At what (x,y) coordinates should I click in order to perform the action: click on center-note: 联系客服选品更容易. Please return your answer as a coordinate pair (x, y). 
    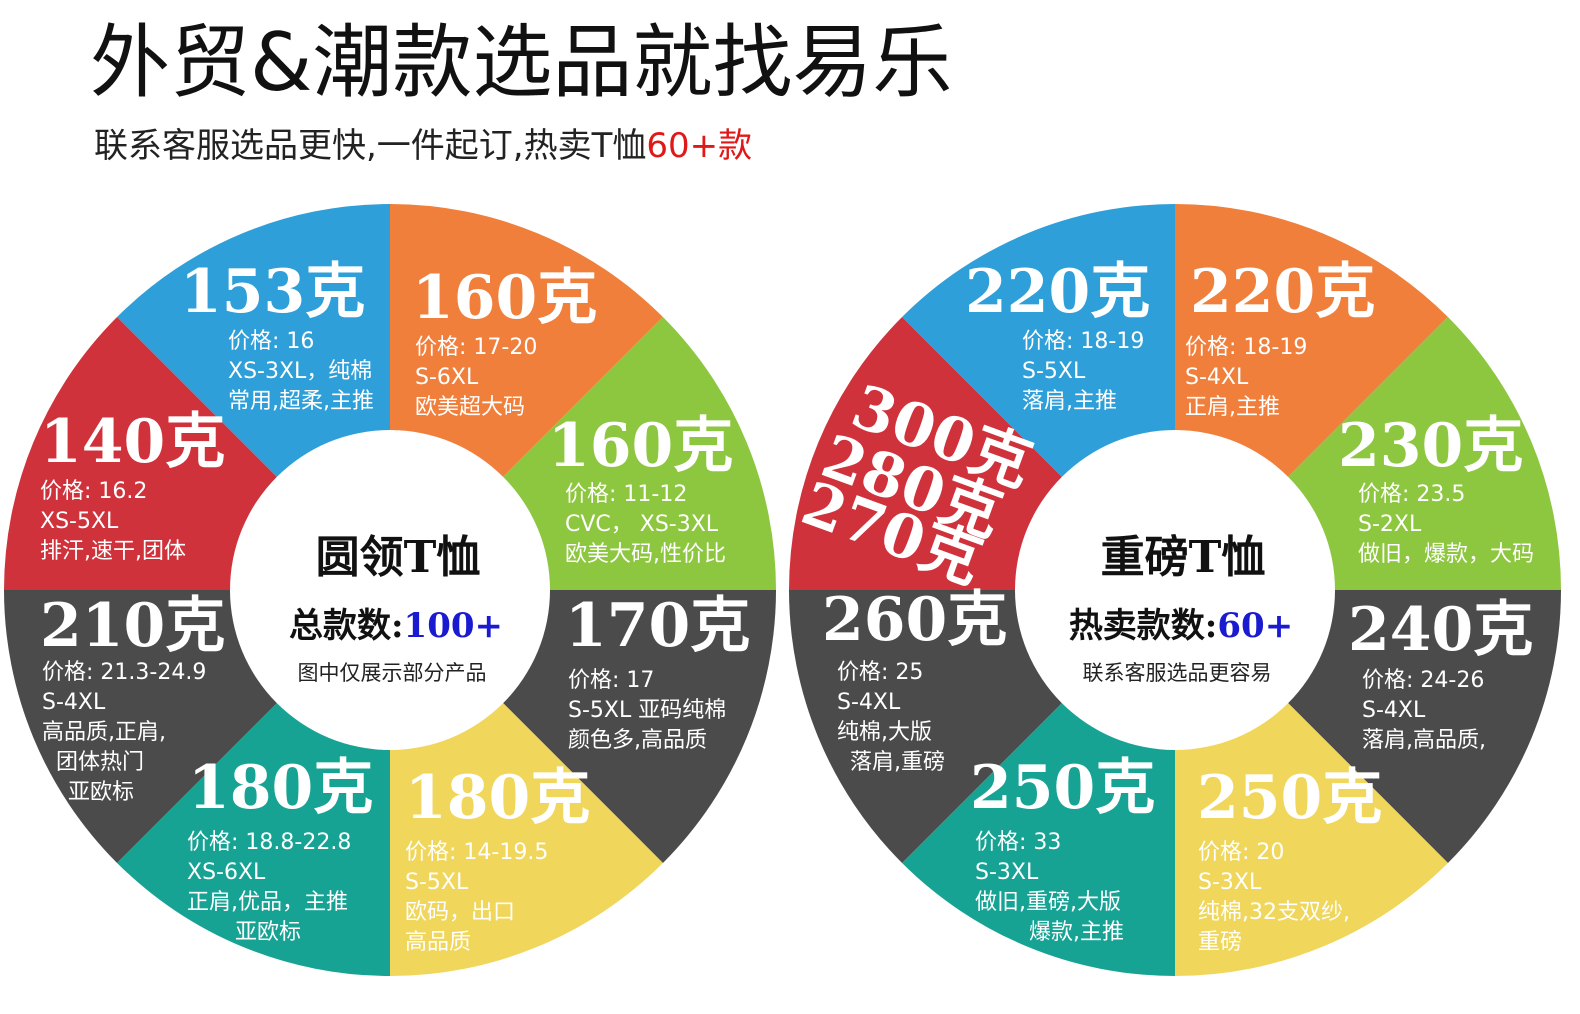
    Looking at the image, I should click on (1177, 673).